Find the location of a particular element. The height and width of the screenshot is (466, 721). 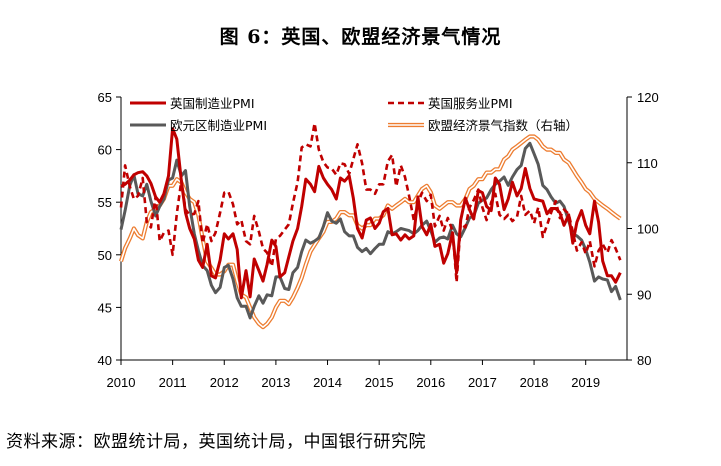

y-left-tick-label: 55 is located at coordinates (105, 202).